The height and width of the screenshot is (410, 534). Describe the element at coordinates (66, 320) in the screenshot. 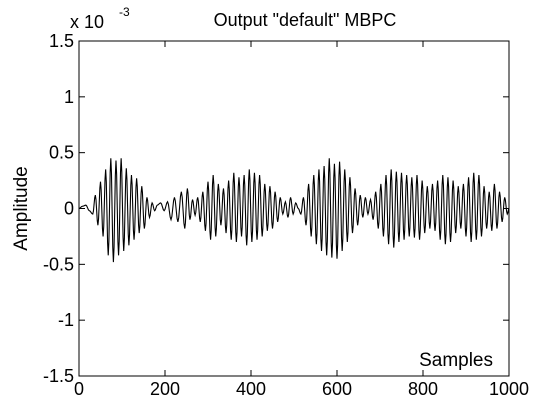

I see `y-tick-label: -1` at that location.